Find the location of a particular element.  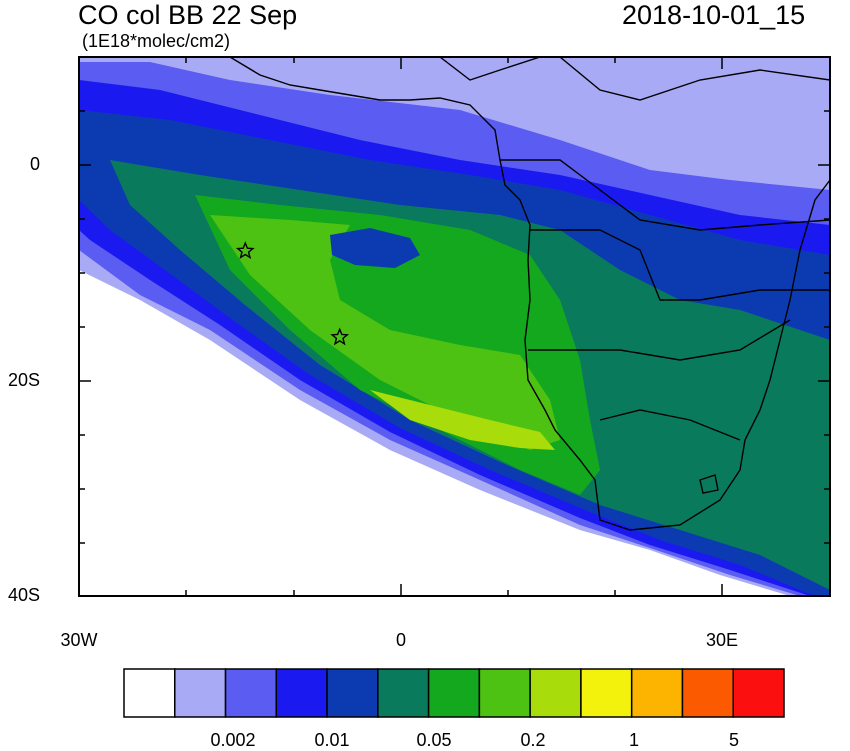

units-label: (1E18*molec/cm2) is located at coordinates (156, 41).